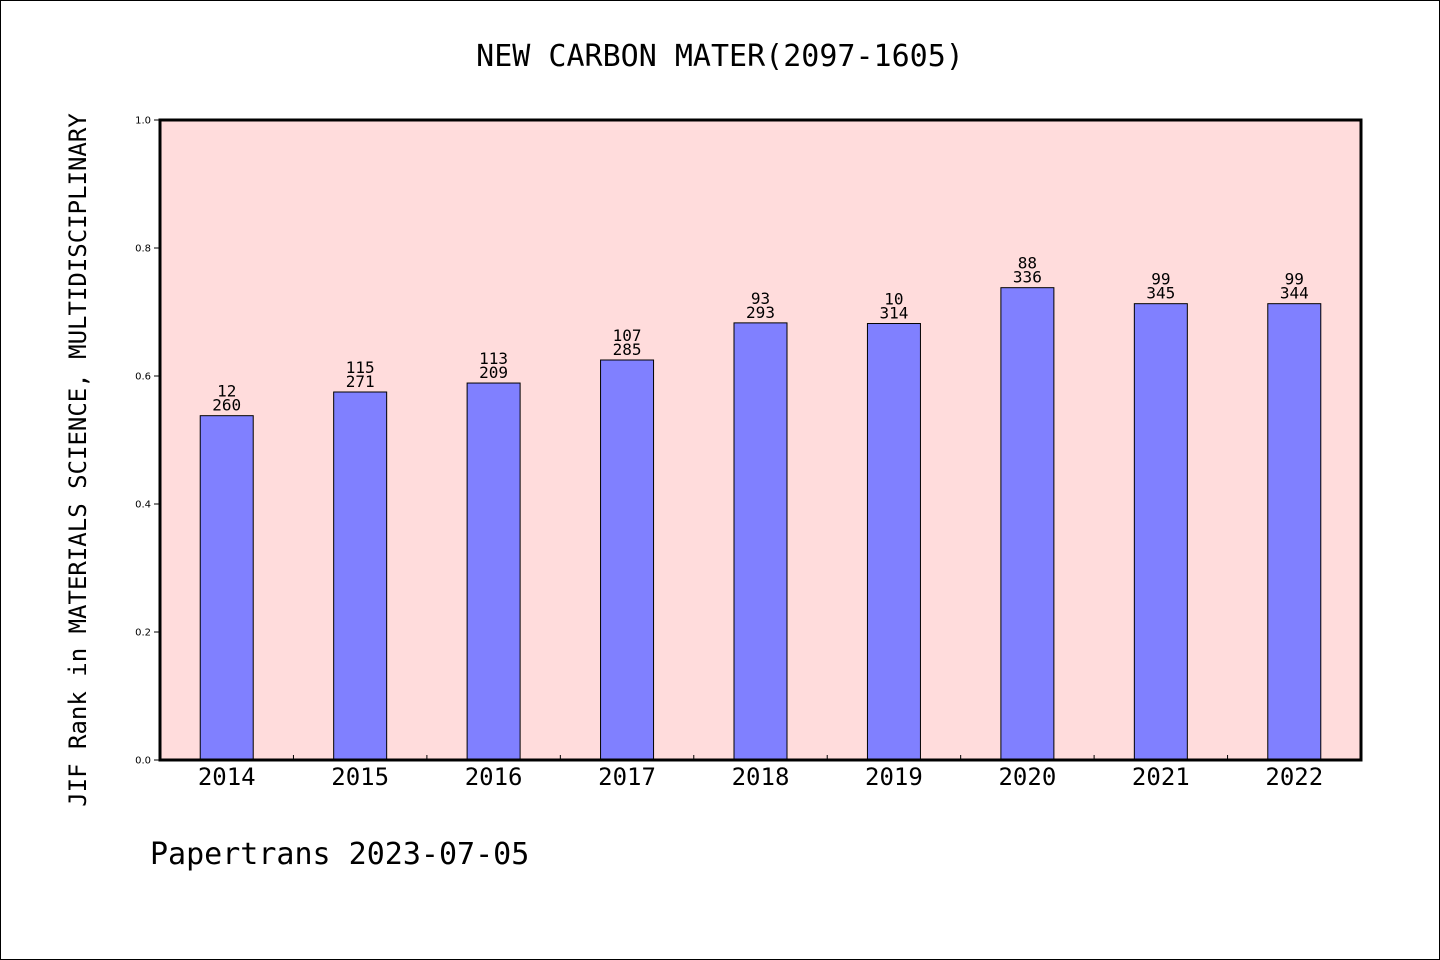 This screenshot has width=1440, height=960. I want to click on x-tick-label-2015: 2015, so click(360, 777).